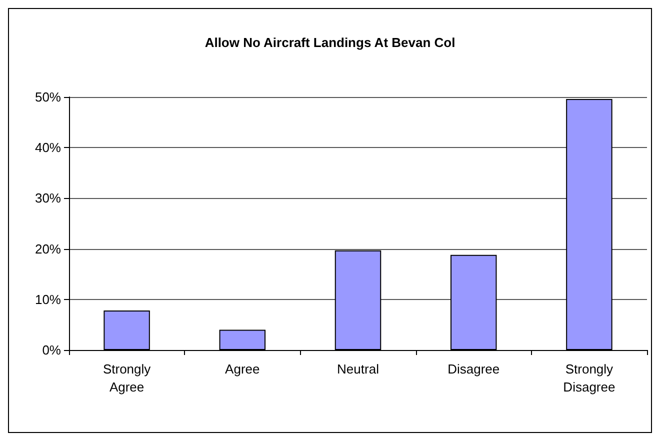  What do you see at coordinates (589, 378) in the screenshot?
I see `x-tick-label: Strongly Disagree` at bounding box center [589, 378].